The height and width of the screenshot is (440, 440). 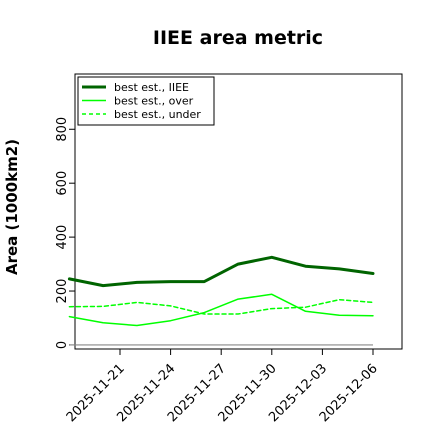 I want to click on legend-label: best est., under, so click(x=157, y=114).